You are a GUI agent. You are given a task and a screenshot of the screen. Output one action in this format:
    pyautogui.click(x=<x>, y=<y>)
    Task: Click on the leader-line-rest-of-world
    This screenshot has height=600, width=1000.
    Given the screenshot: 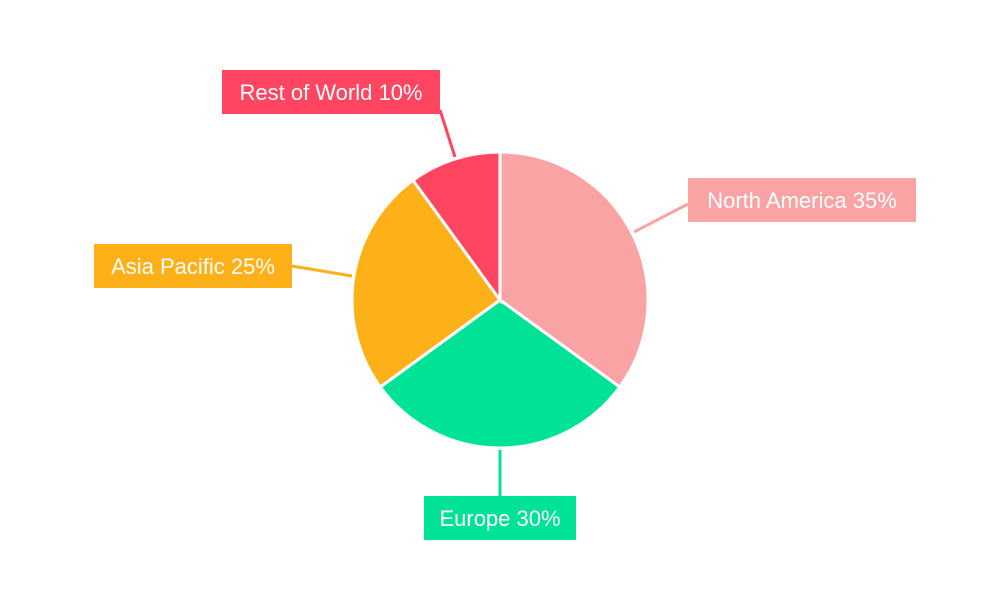 What is the action you would take?
    pyautogui.click(x=447, y=133)
    